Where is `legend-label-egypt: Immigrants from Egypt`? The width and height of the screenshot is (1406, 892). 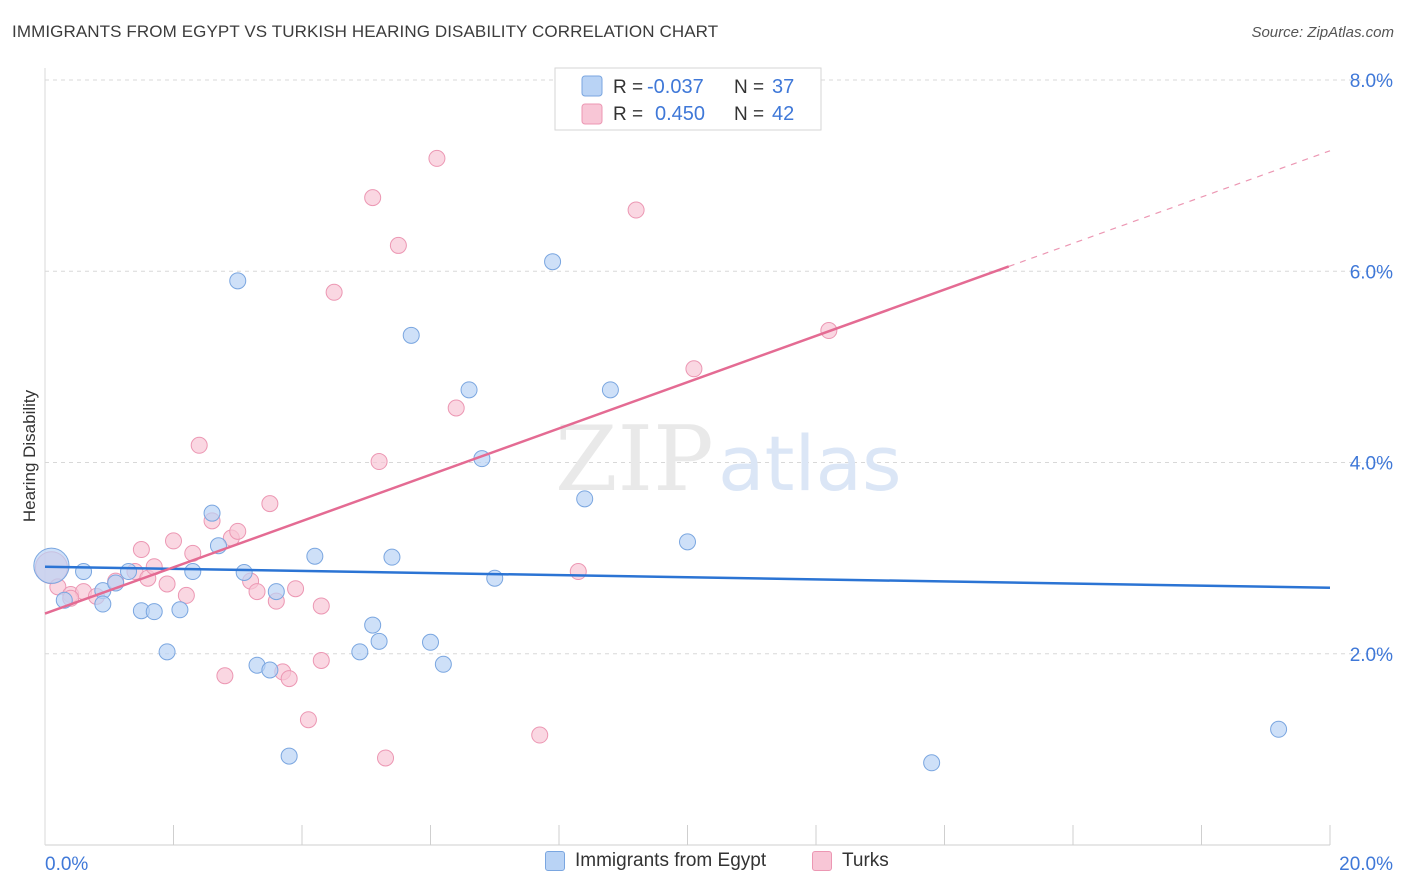 legend-label-egypt: Immigrants from Egypt is located at coordinates (671, 860).